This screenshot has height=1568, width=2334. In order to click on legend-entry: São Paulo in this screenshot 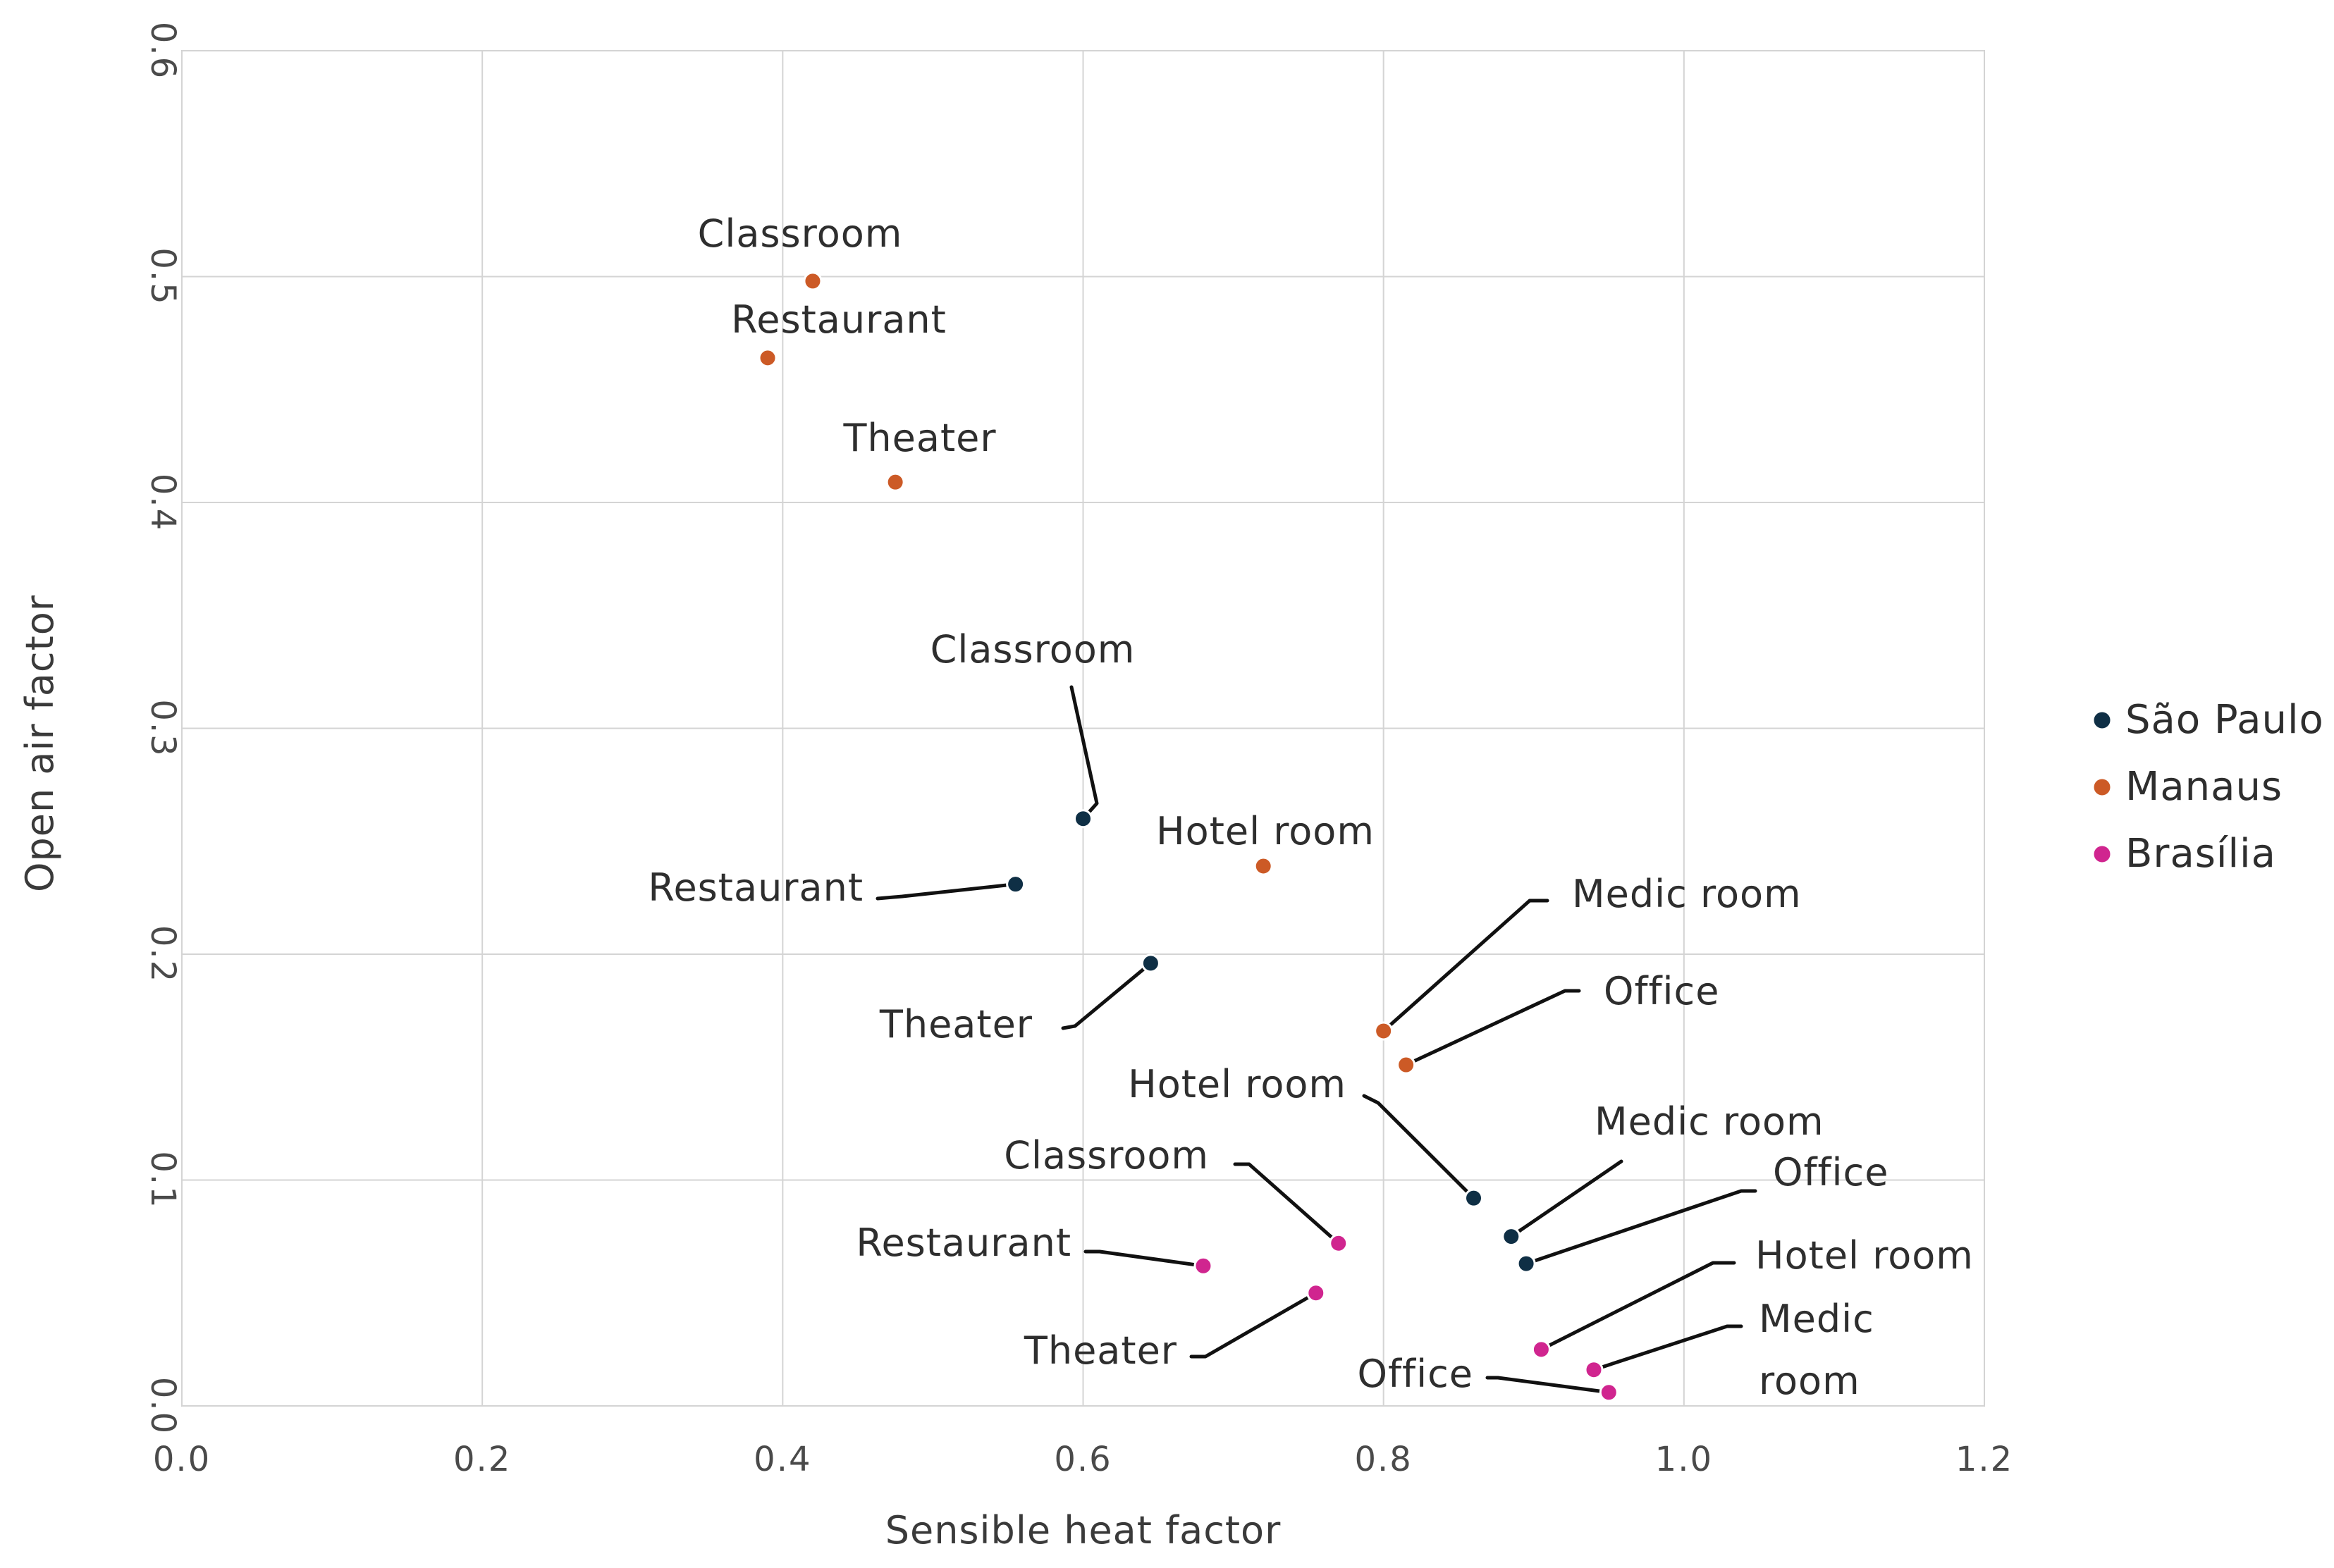, I will do `click(2224, 720)`.